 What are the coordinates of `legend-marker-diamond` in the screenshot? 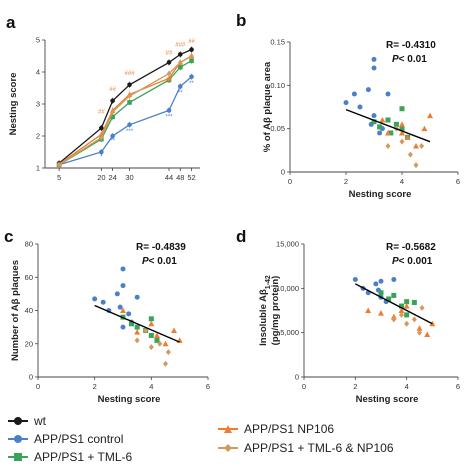 It's located at (228, 448).